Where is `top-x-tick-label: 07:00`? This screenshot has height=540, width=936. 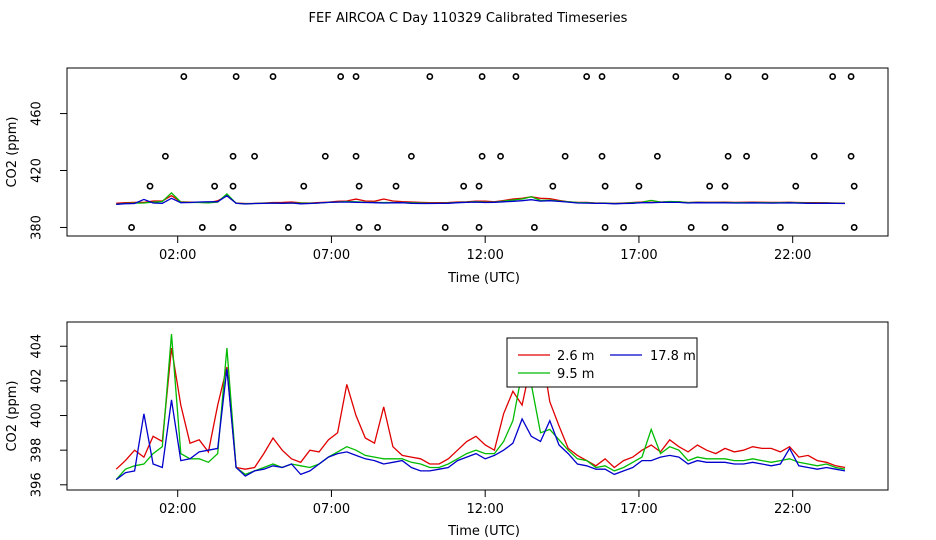 top-x-tick-label: 07:00 is located at coordinates (331, 255).